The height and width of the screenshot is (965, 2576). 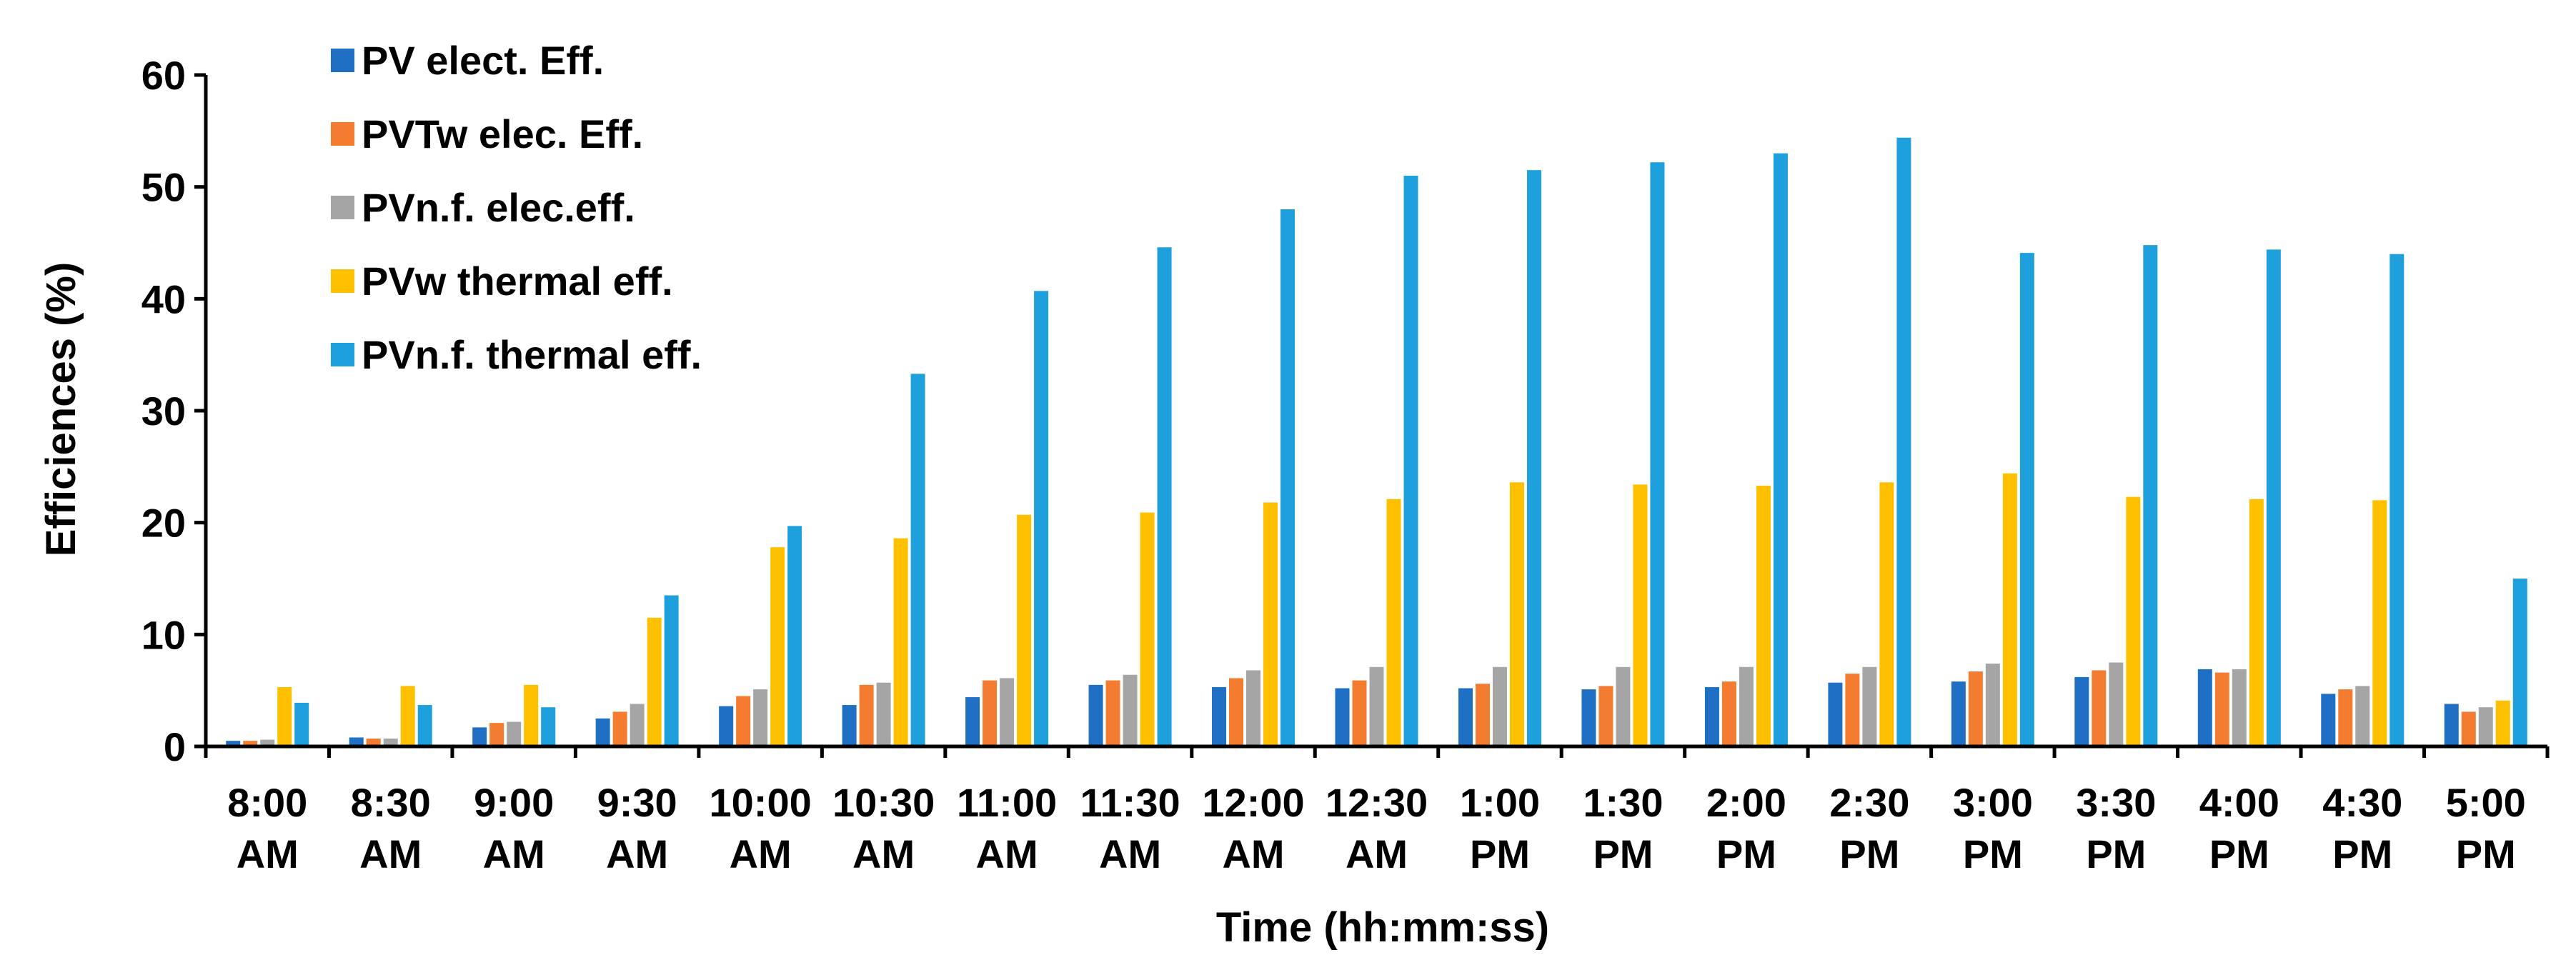 What do you see at coordinates (1869, 828) in the screenshot?
I see `x-tick-label: 2:30 PM` at bounding box center [1869, 828].